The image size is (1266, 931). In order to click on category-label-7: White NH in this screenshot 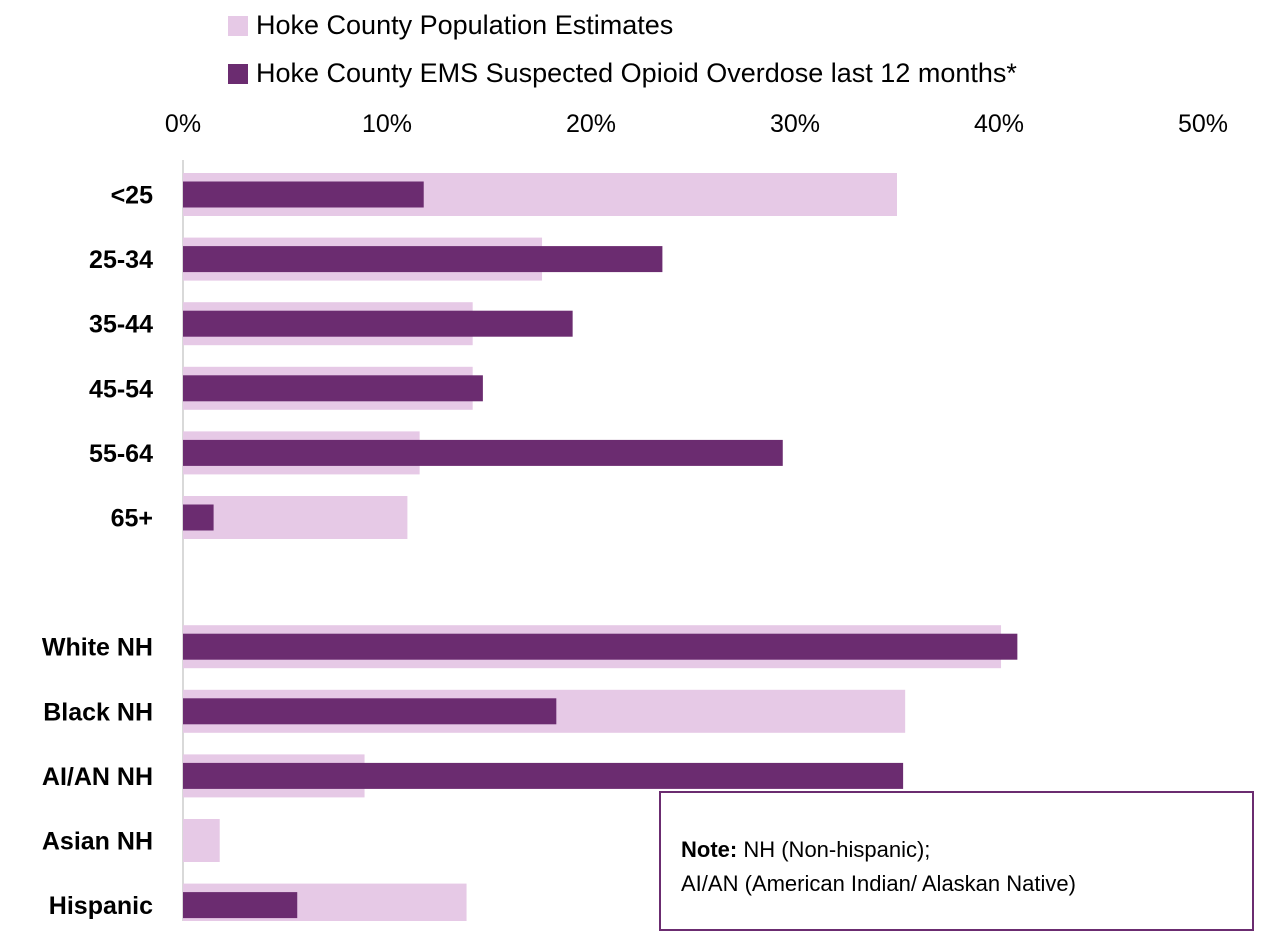, I will do `click(97, 648)`.